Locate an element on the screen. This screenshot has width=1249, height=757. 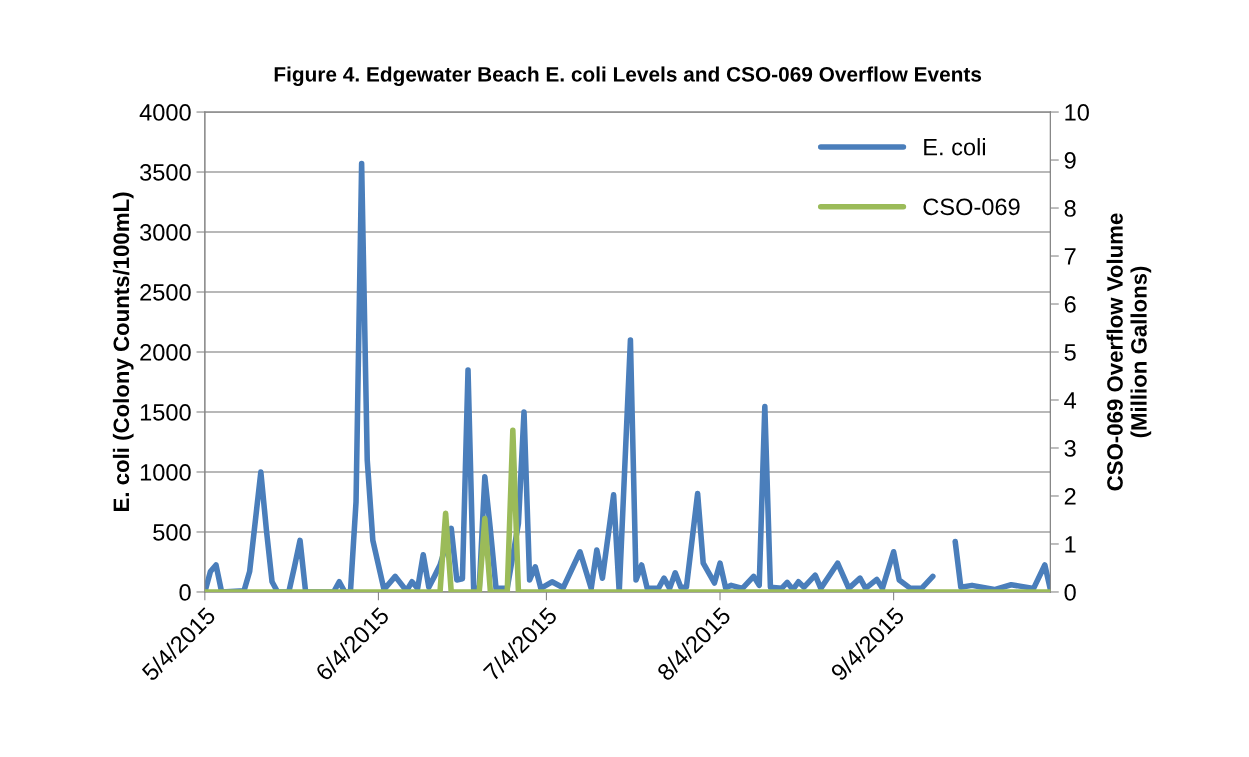
y2-tick-label: 5 is located at coordinates (1070, 352).